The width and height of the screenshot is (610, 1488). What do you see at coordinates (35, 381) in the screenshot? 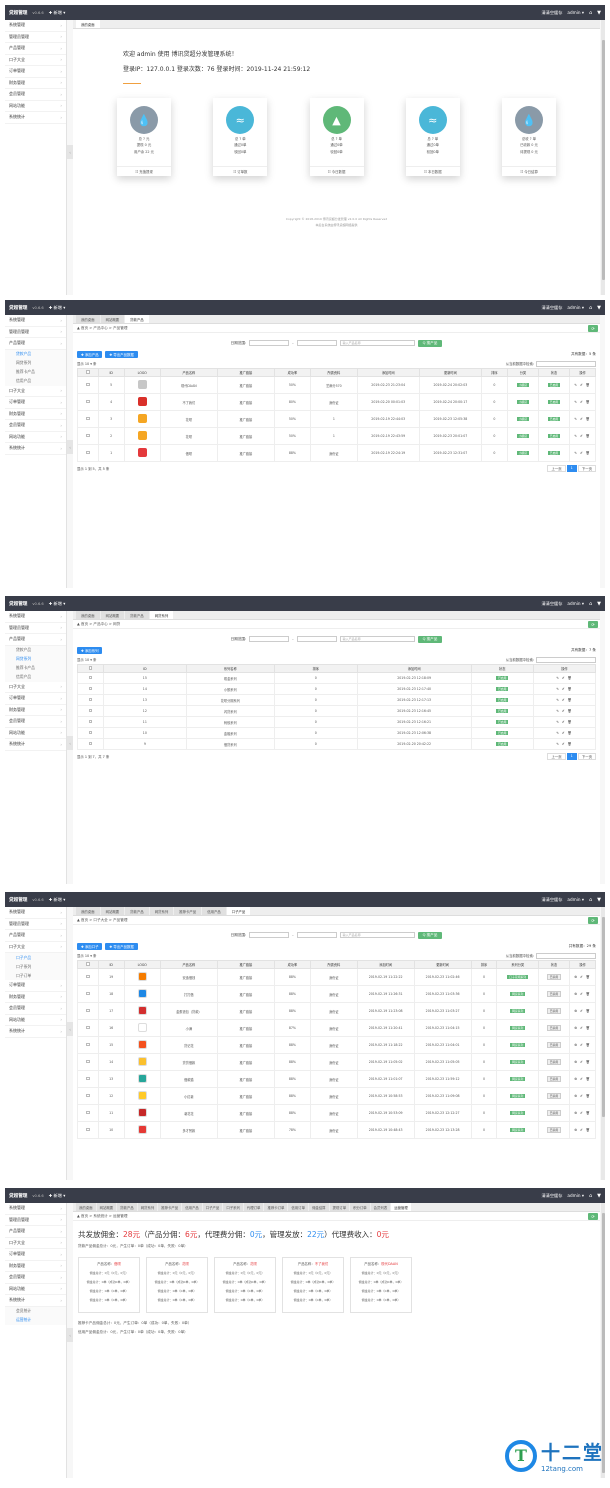
I see `sidebar-subitem: 信用产品` at bounding box center [35, 381].